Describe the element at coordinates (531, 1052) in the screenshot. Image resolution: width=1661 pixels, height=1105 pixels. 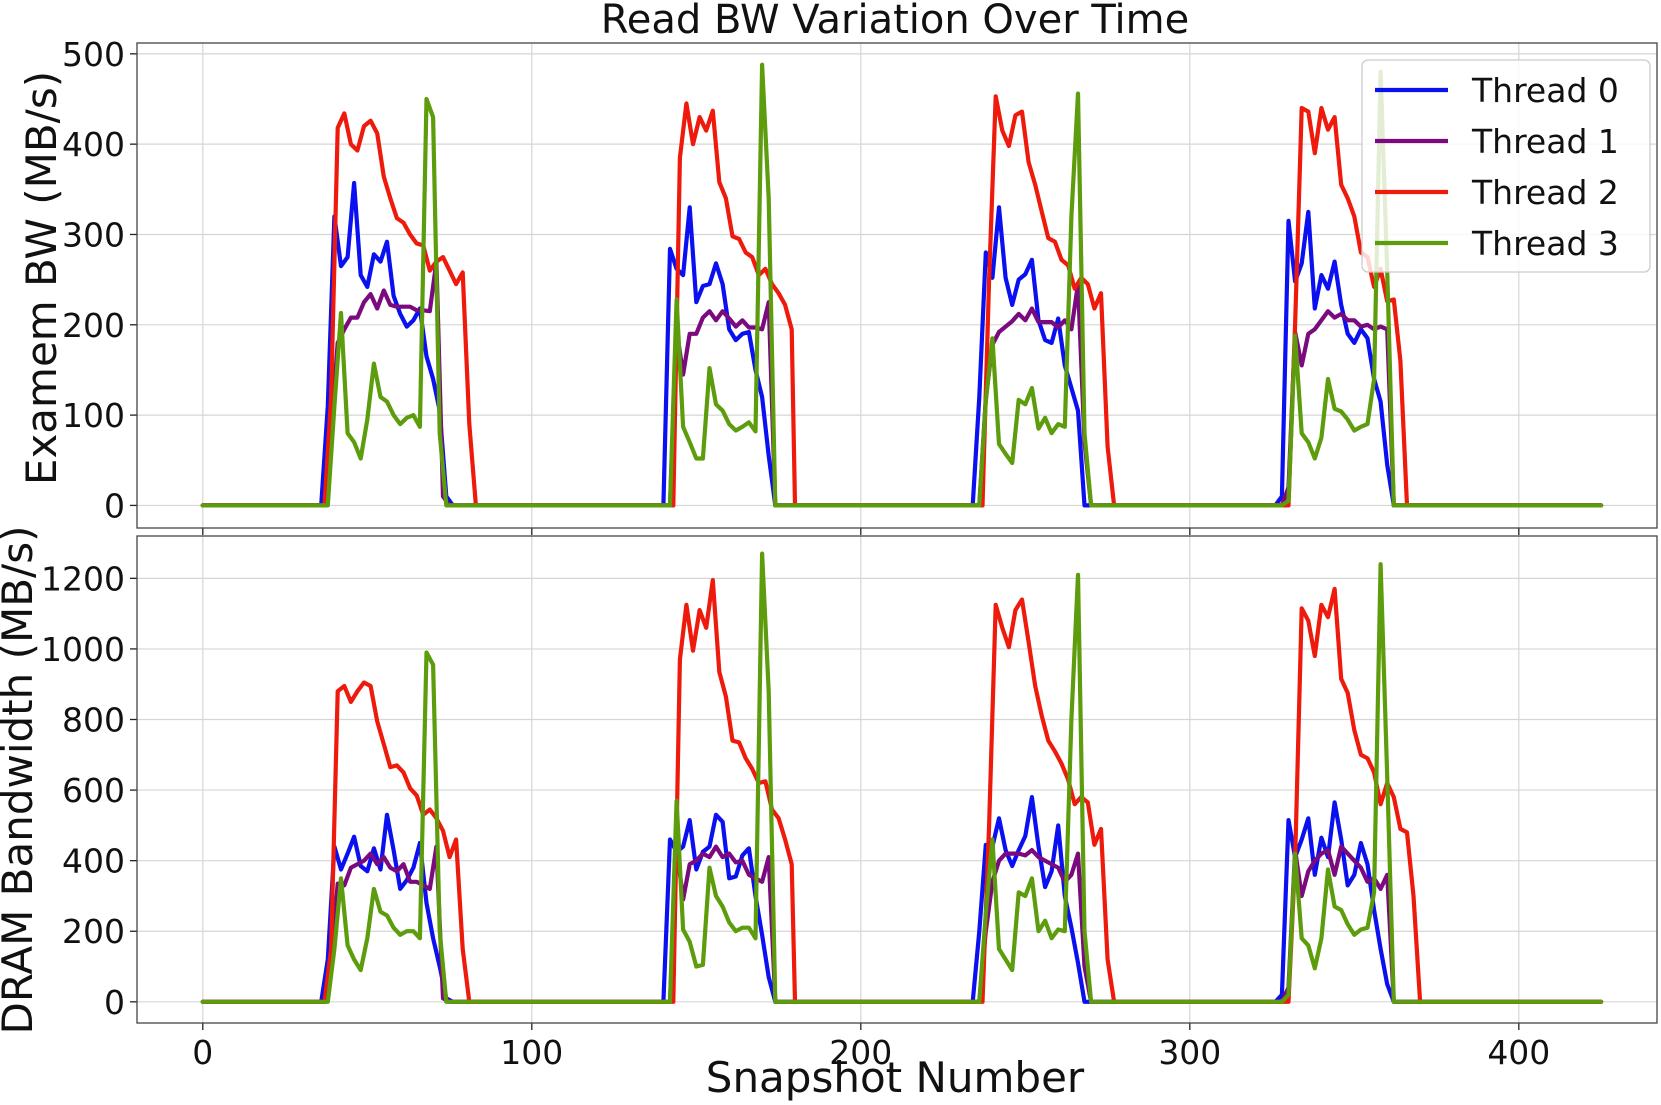
I see `x-tick-label: 100` at that location.